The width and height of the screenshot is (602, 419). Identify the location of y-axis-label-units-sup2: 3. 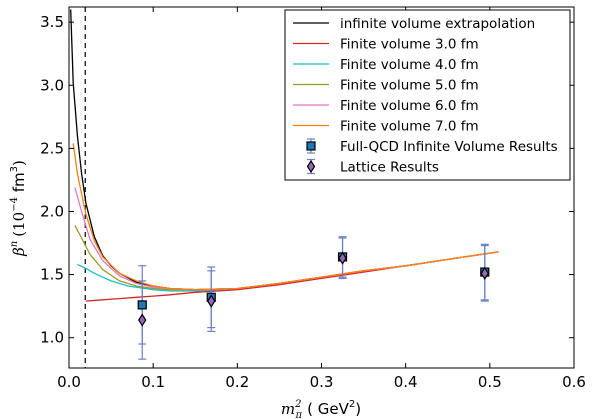
(14, 169).